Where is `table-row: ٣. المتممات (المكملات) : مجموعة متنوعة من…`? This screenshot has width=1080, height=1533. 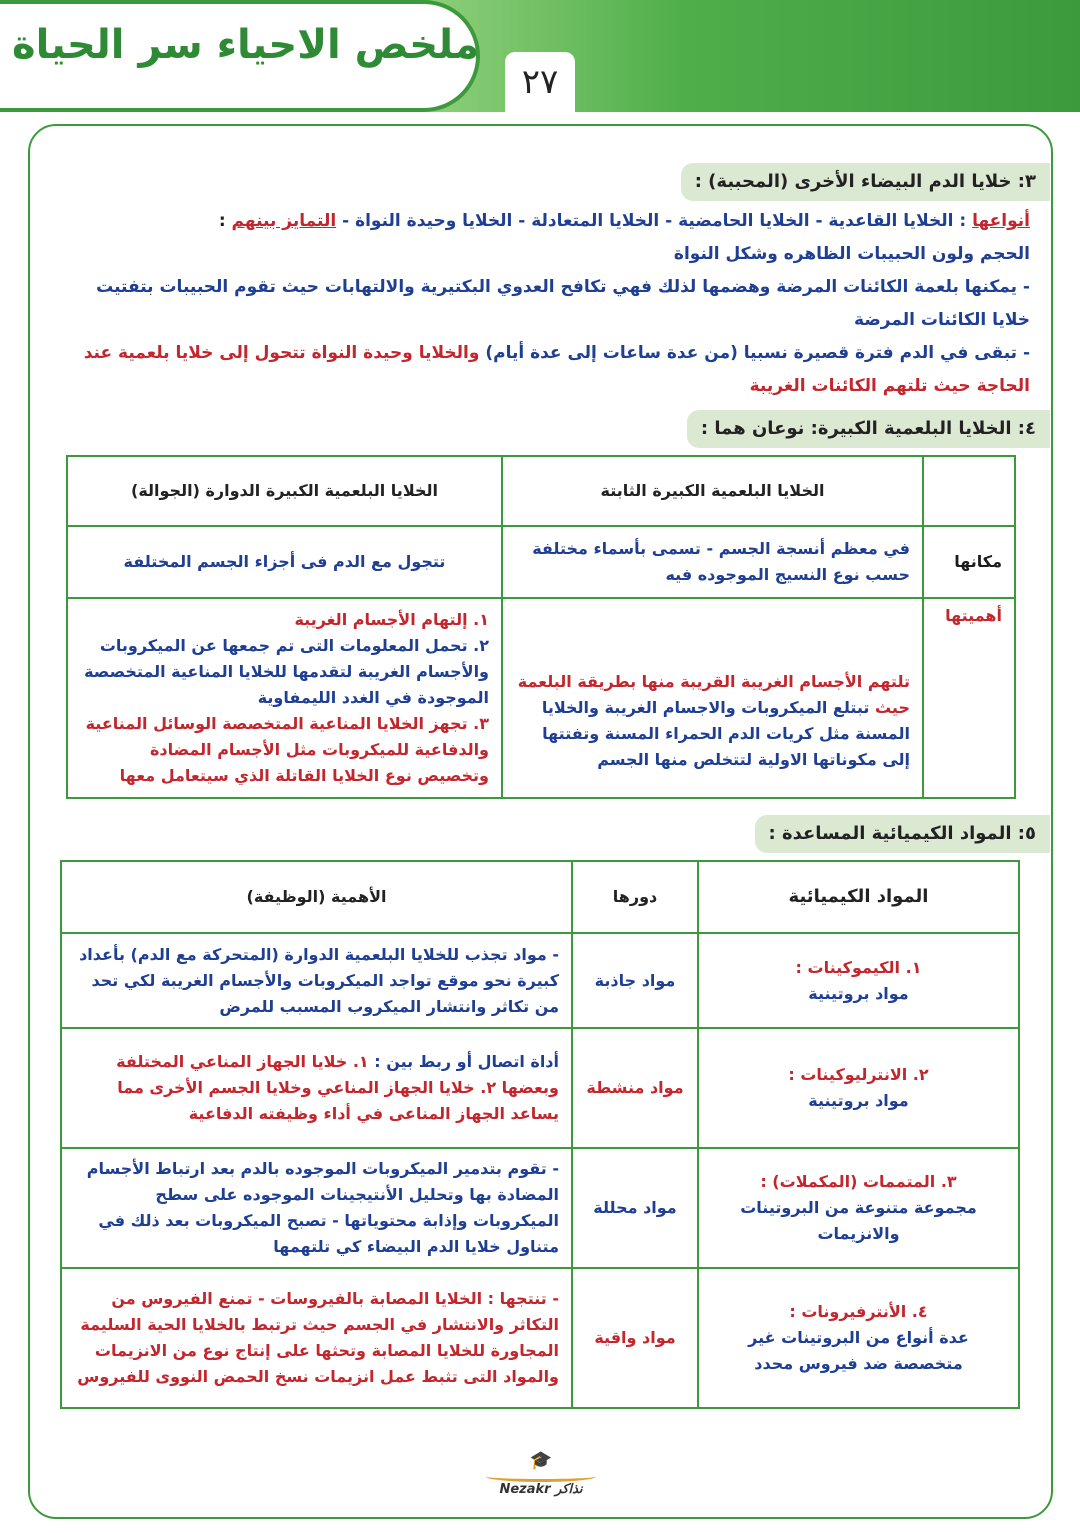
table-row: ٣. المتممات (المكملات) : مجموعة متنوعة من… is located at coordinates (540, 1208).